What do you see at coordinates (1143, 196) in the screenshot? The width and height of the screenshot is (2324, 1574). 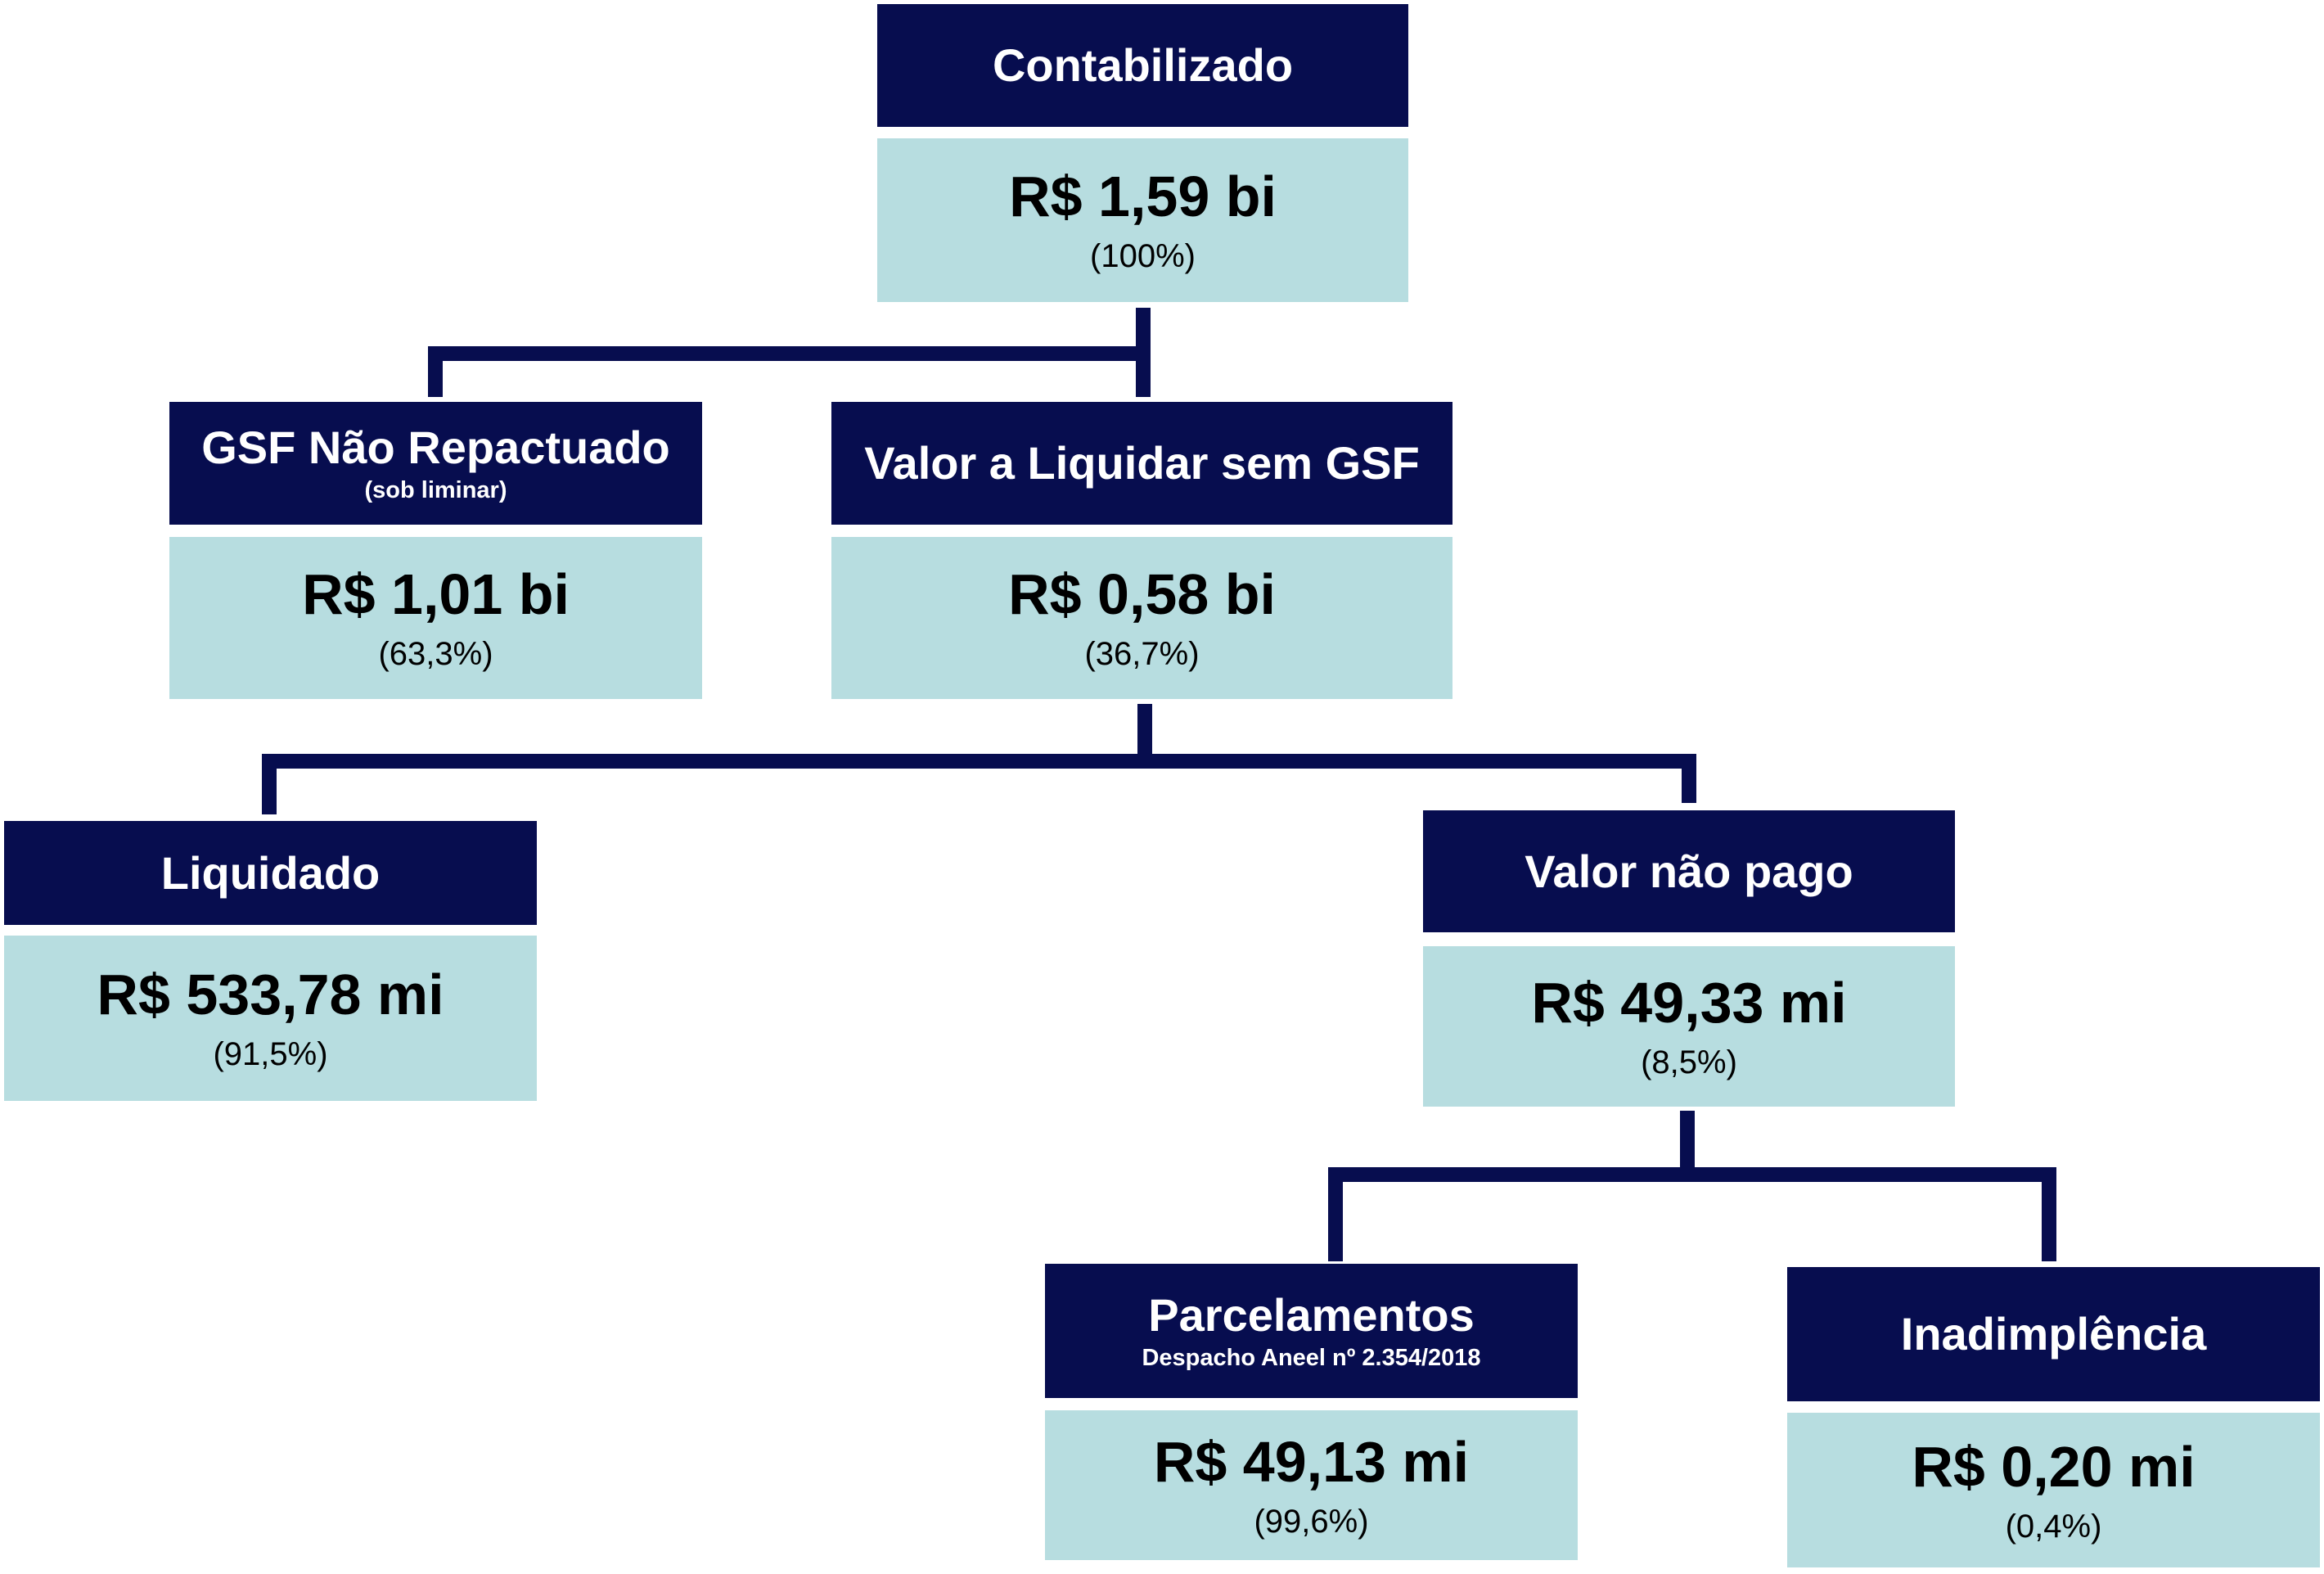 I see `node-value: R$ 1,59 bi` at bounding box center [1143, 196].